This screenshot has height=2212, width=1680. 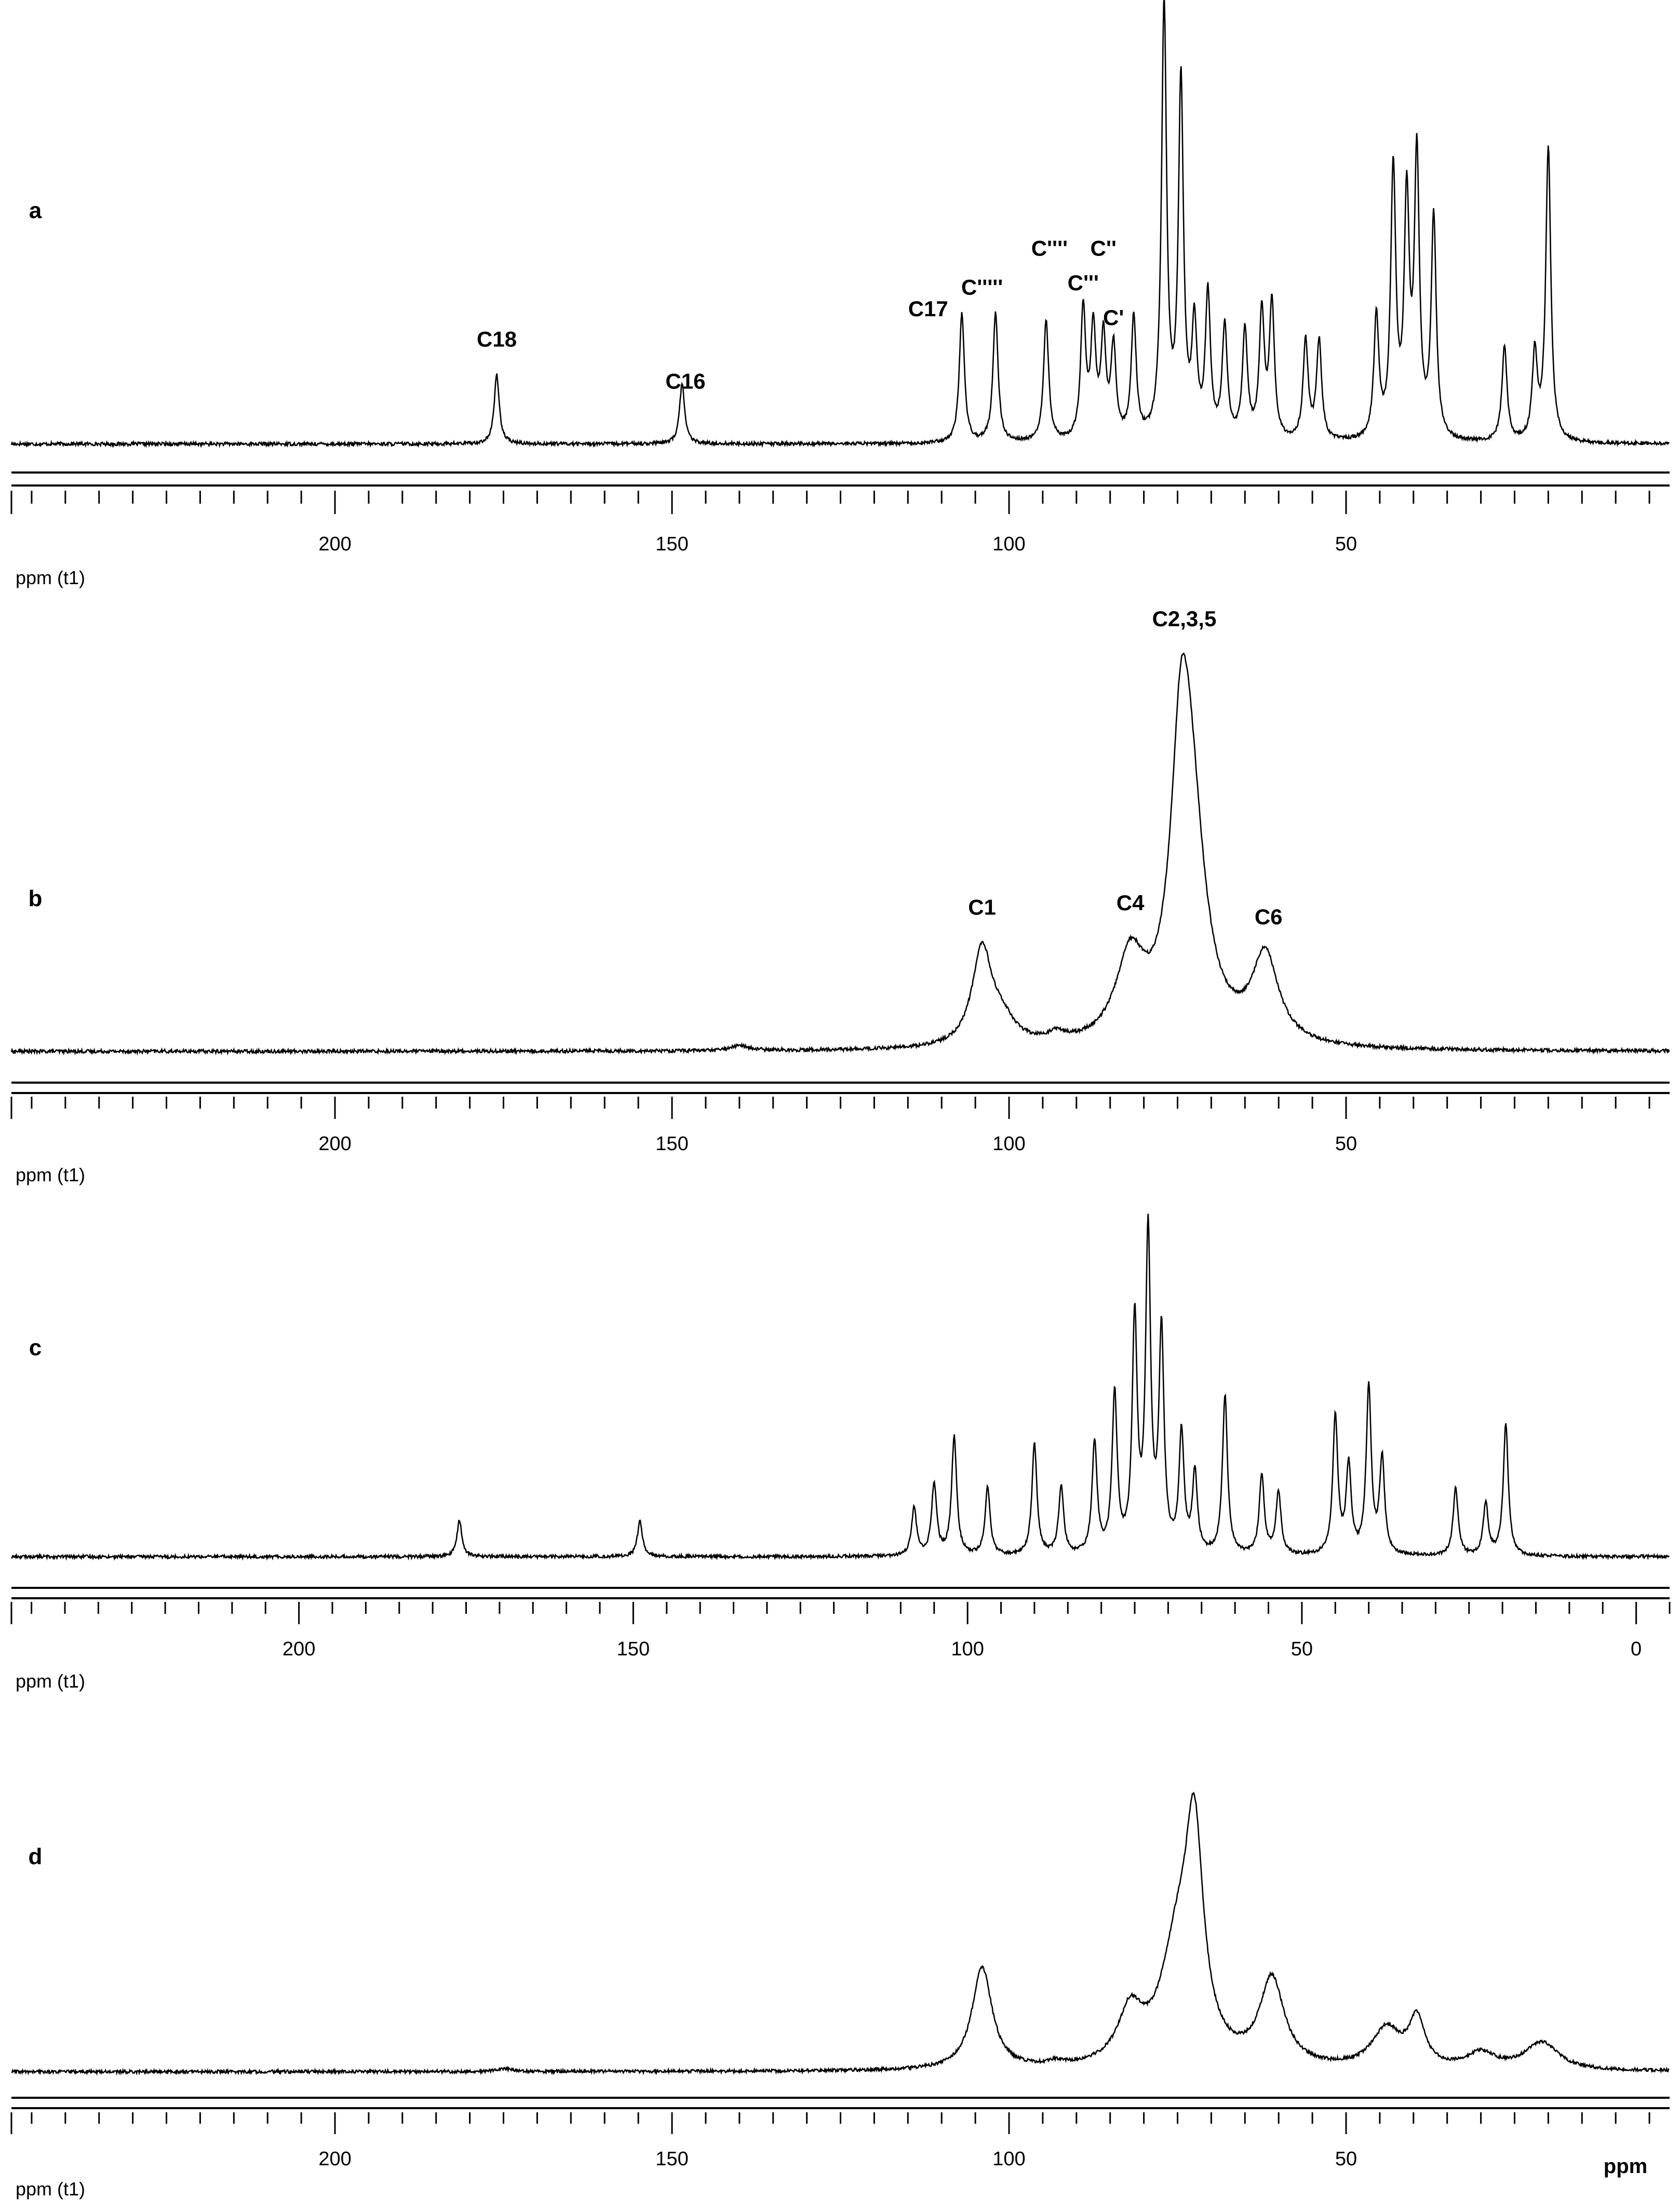 I want to click on peak-label: C'', so click(x=1104, y=248).